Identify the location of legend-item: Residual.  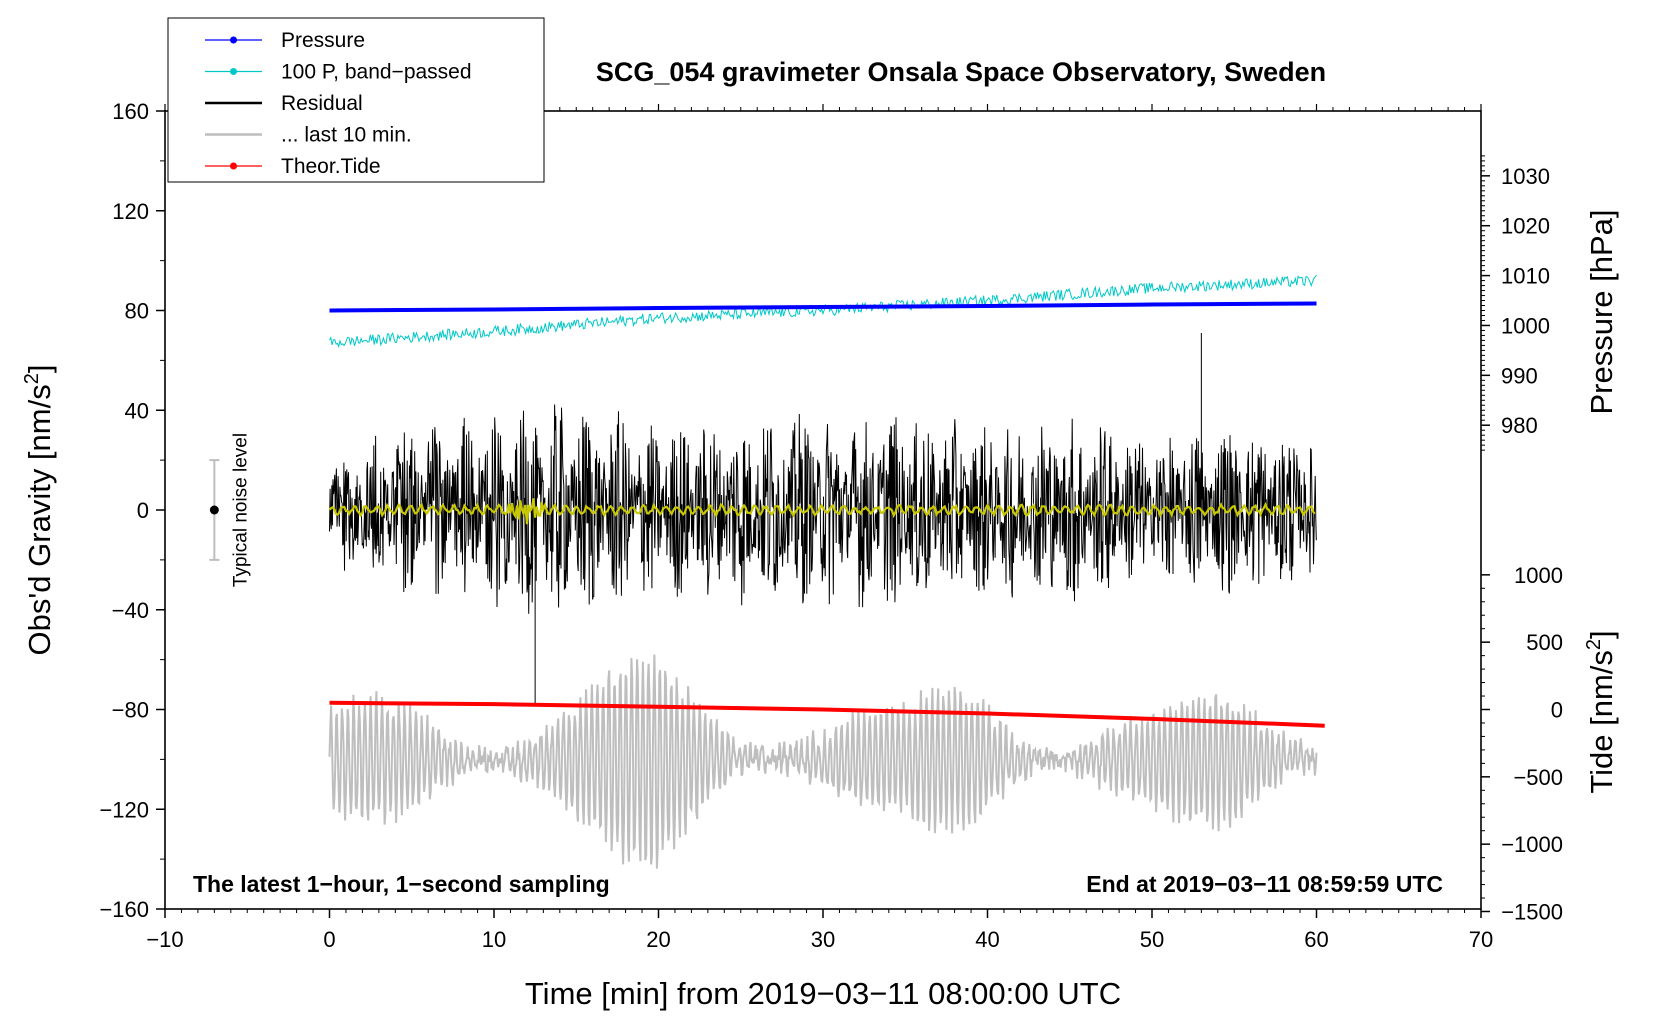
(284, 103).